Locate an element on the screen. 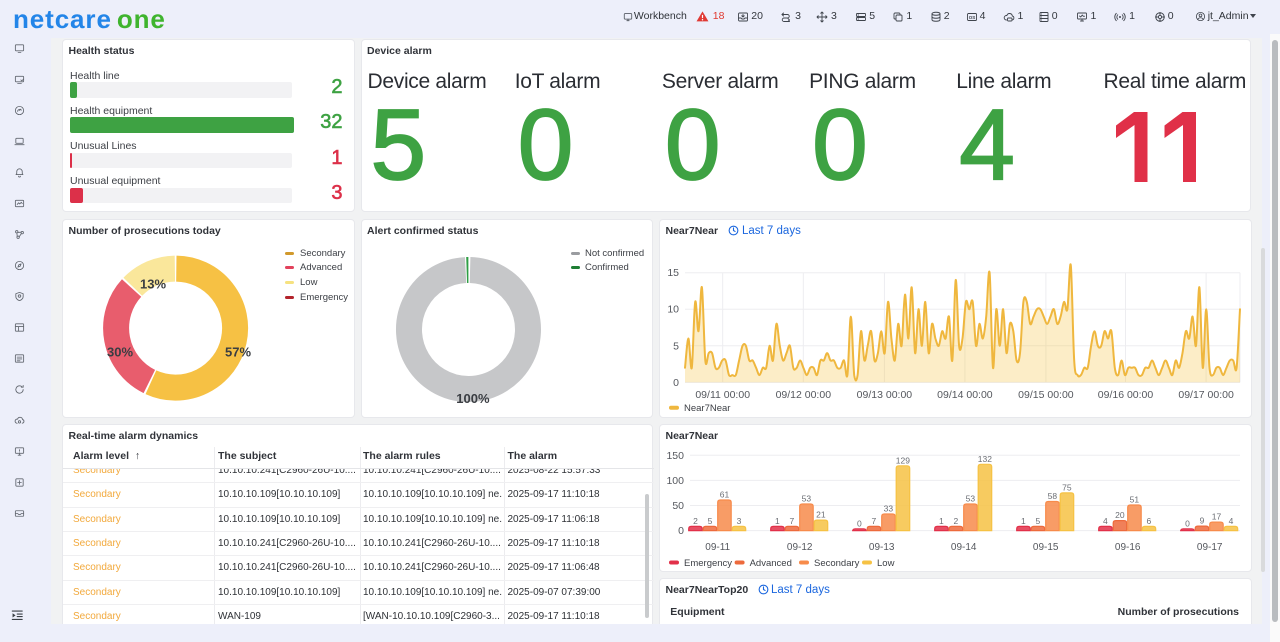 This screenshot has width=1280, height=642. svg-text: 09/14 00:00 is located at coordinates (965, 395).